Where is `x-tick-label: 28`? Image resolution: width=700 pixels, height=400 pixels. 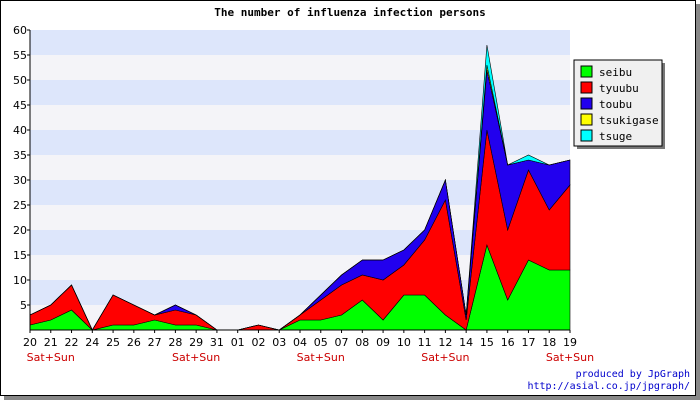 x-tick-label: 28 is located at coordinates (175, 342).